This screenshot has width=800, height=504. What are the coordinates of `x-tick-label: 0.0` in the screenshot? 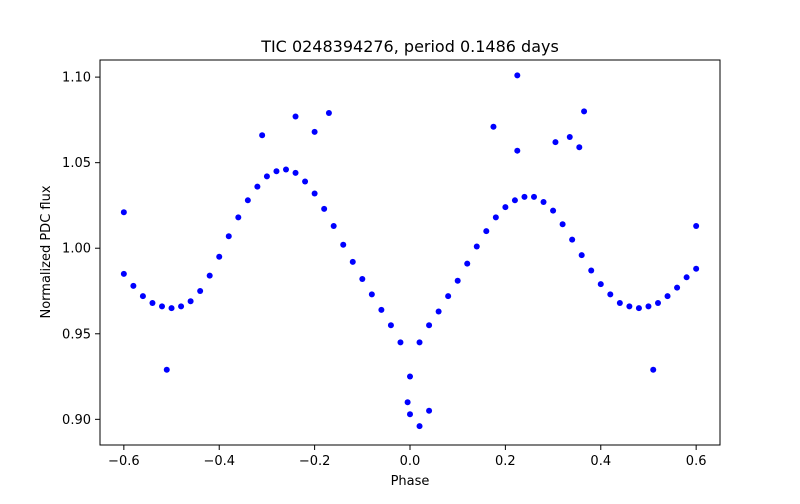 It's located at (410, 461).